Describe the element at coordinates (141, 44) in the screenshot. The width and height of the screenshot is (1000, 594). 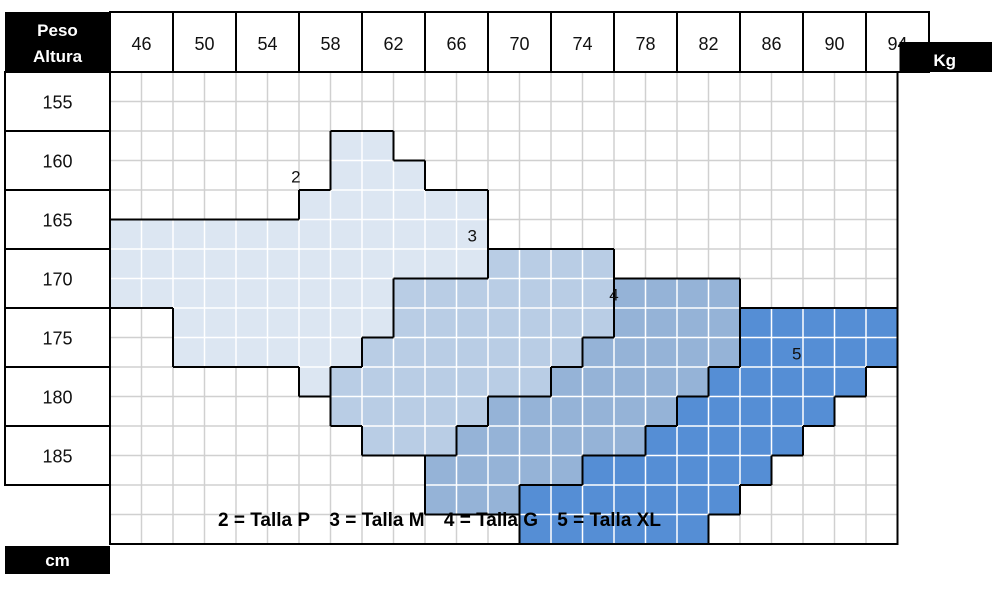
I see `weight-tick-label: 46` at that location.